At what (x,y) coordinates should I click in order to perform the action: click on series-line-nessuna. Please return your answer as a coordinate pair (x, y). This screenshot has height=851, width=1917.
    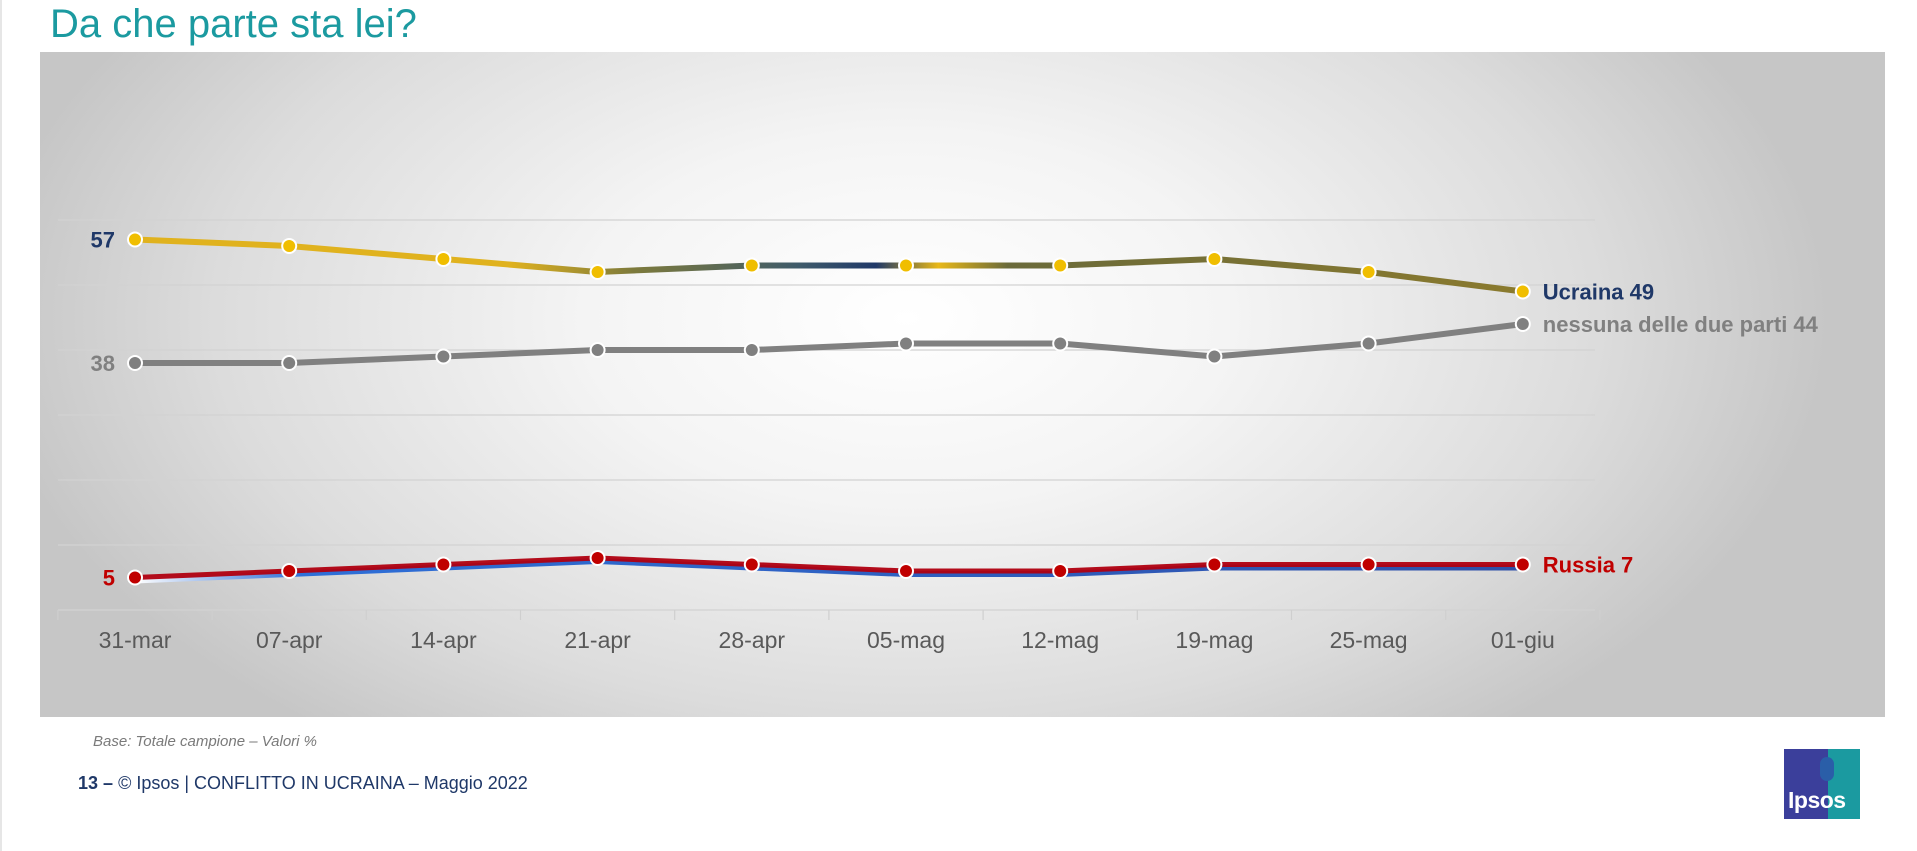
    Looking at the image, I should click on (829, 343).